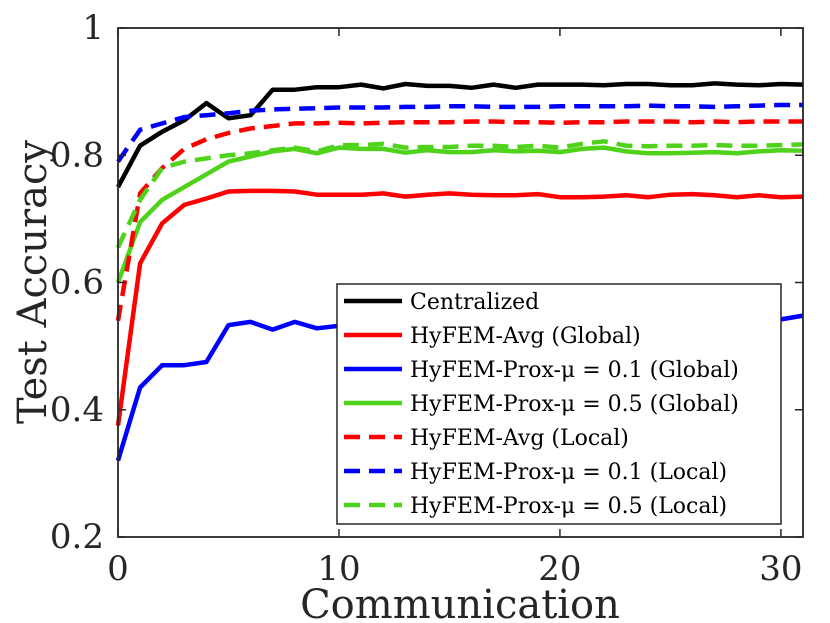  I want to click on legend-label-hyfem-avg-global: HyFEM-Avg (Global), so click(525, 336).